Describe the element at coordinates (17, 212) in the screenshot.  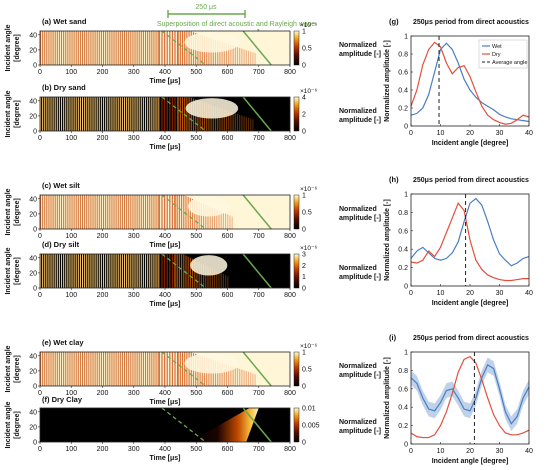
I see `y-axis-label-line: [degree]` at that location.